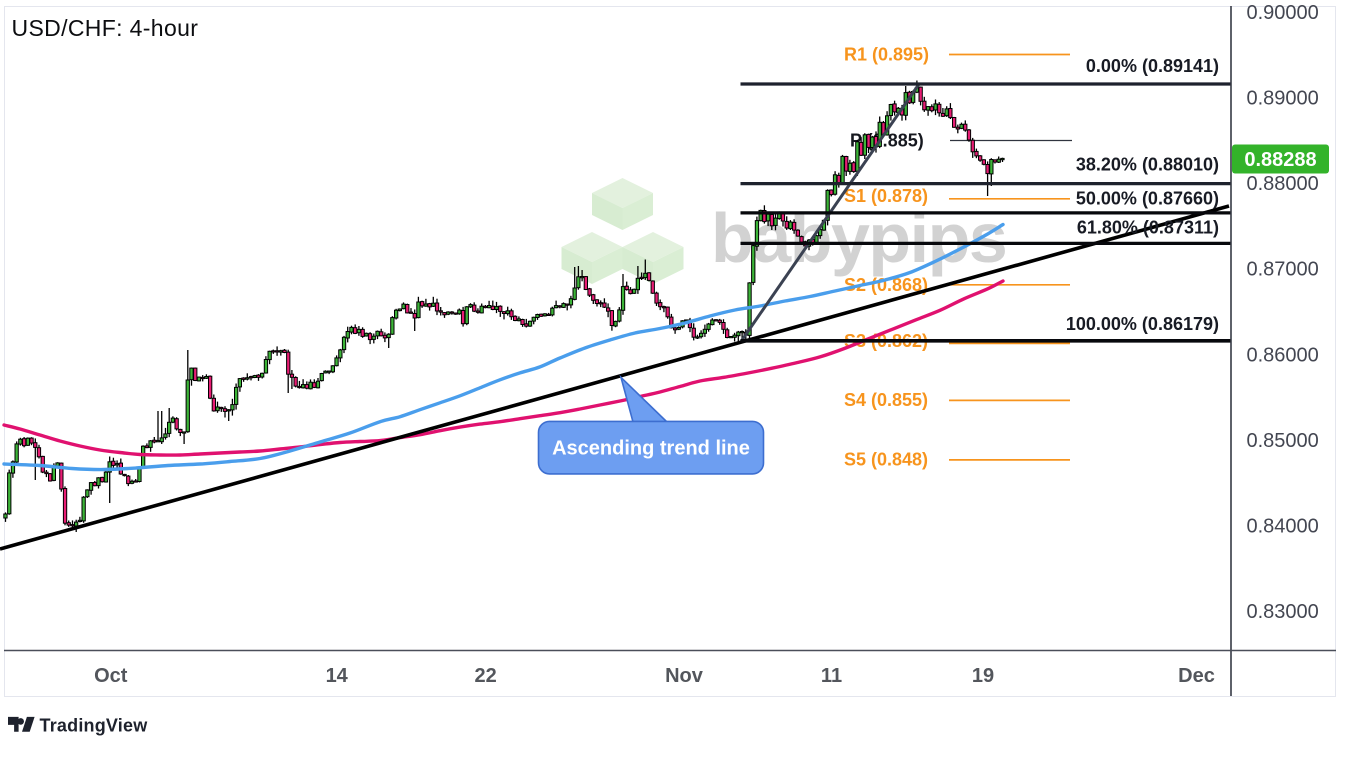 This screenshot has width=1361, height=757. I want to click on svg-text: 19, so click(983, 676).